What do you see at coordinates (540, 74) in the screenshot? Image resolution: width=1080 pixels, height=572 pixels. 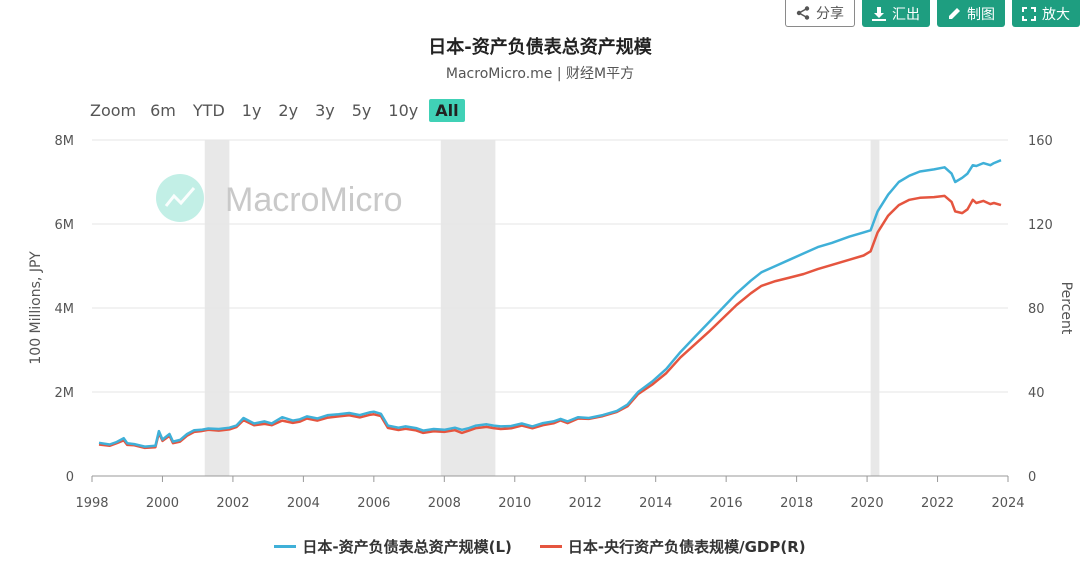 I see `chart-subtitle: MacroMicro.me | 财经M平方` at bounding box center [540, 74].